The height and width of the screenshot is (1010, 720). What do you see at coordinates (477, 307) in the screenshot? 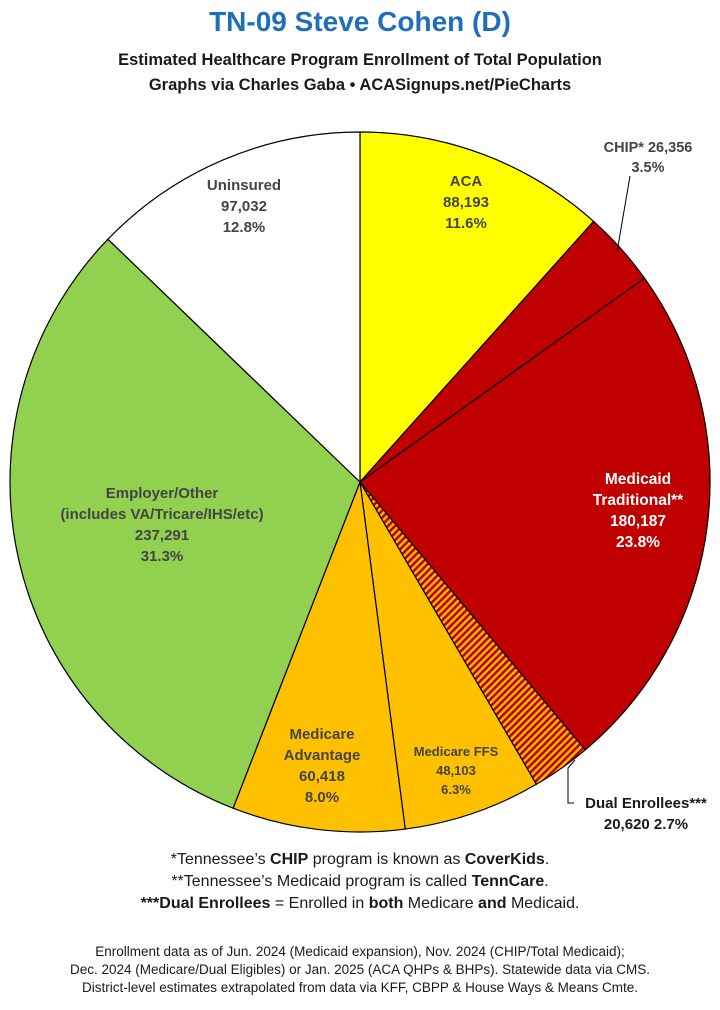
I see `pie-slice-aca` at bounding box center [477, 307].